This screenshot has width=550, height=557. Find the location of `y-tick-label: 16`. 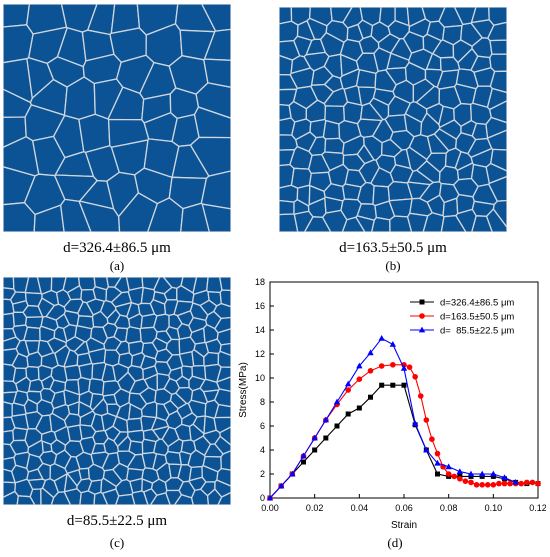

y-tick-label: 16 is located at coordinates (260, 306).